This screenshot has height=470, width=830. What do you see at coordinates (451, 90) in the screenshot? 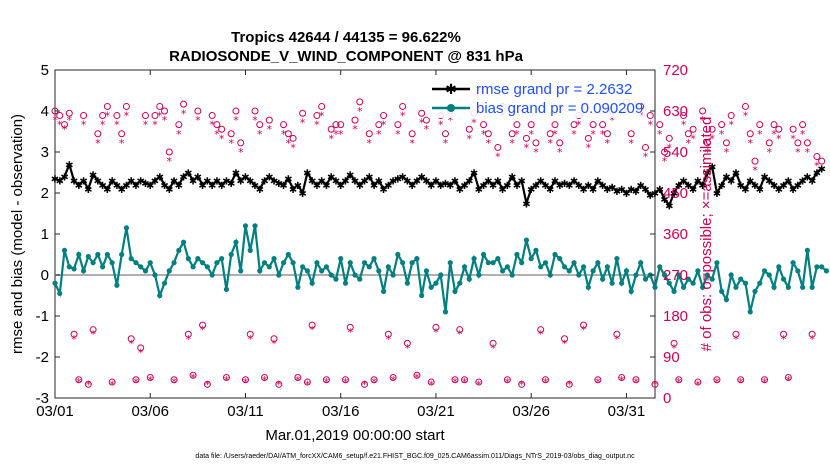
I see `legend-rmse-marker: ✱` at bounding box center [451, 90].